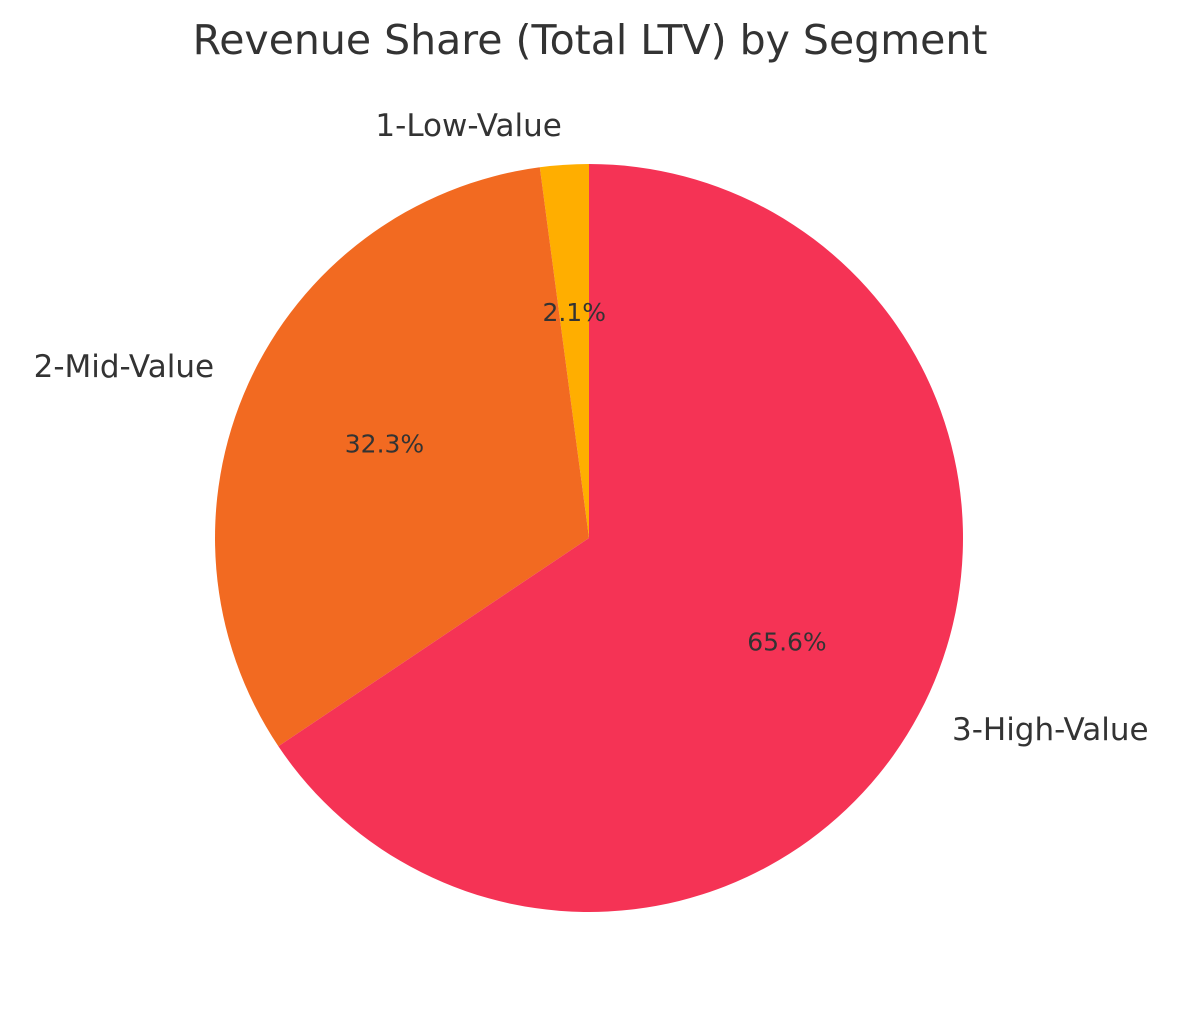 This screenshot has width=1183, height=1026. What do you see at coordinates (574, 312) in the screenshot?
I see `percent-label: 2.1%` at bounding box center [574, 312].